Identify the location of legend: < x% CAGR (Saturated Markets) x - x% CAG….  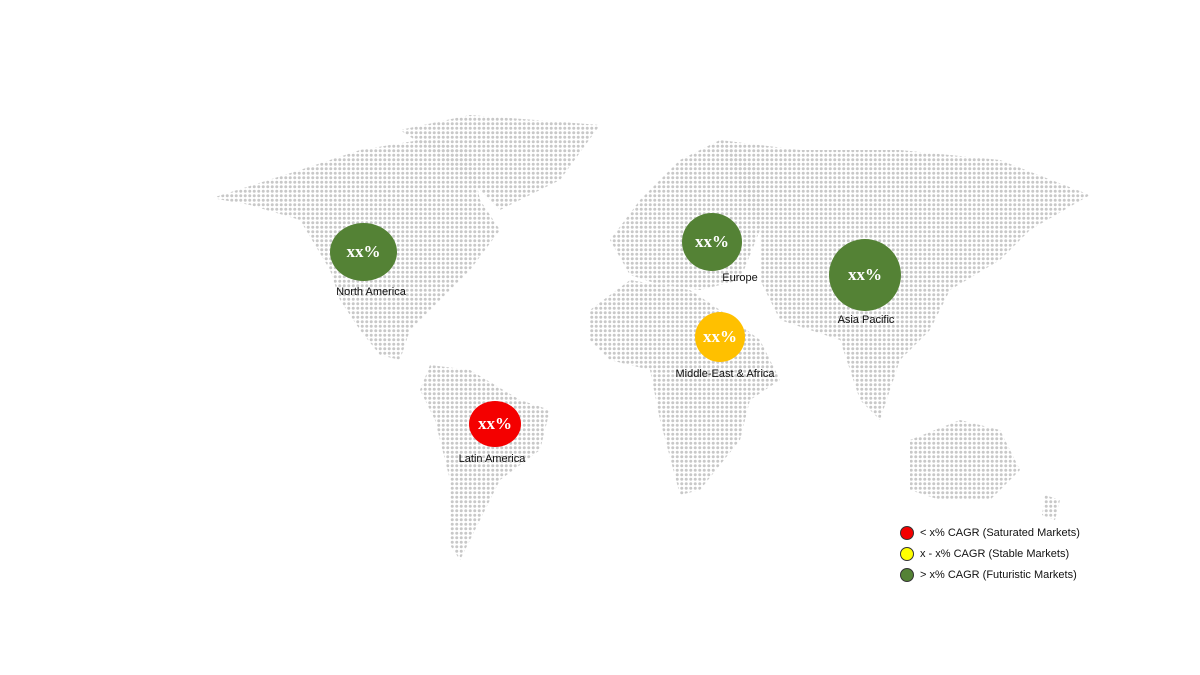
(990, 553).